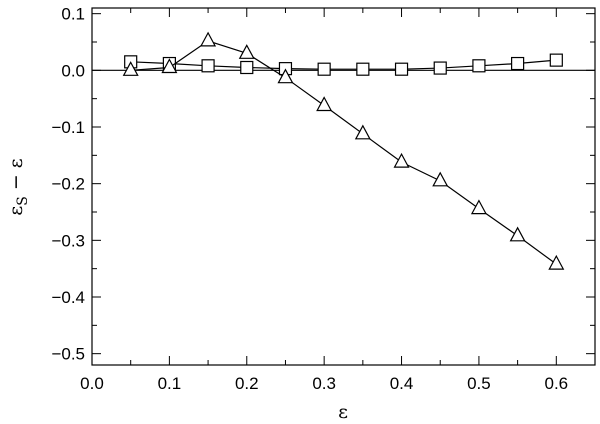  Describe the element at coordinates (92, 383) in the screenshot. I see `x-tick-label: 0.0` at that location.